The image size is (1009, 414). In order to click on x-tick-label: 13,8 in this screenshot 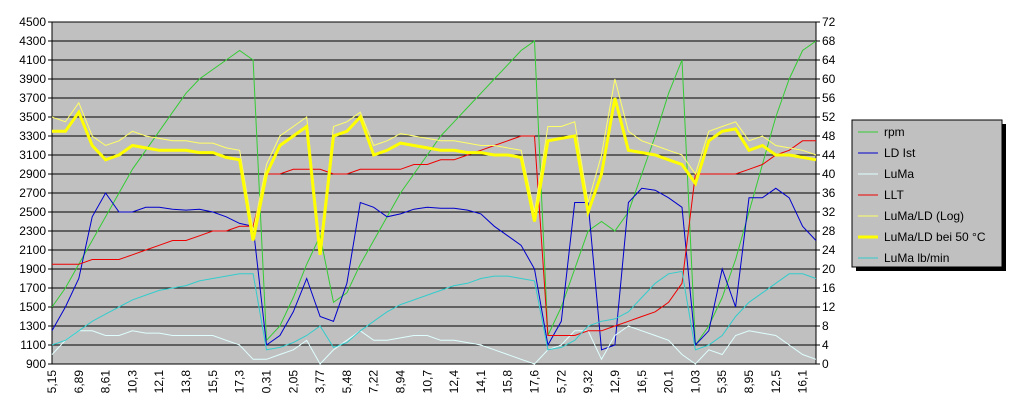, I will do `click(186, 382)`.